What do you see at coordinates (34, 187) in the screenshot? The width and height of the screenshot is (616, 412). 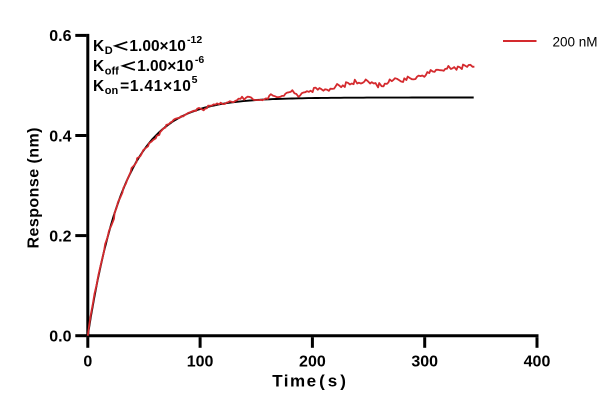 I see `svg-text: Response (nm)` at bounding box center [34, 187].